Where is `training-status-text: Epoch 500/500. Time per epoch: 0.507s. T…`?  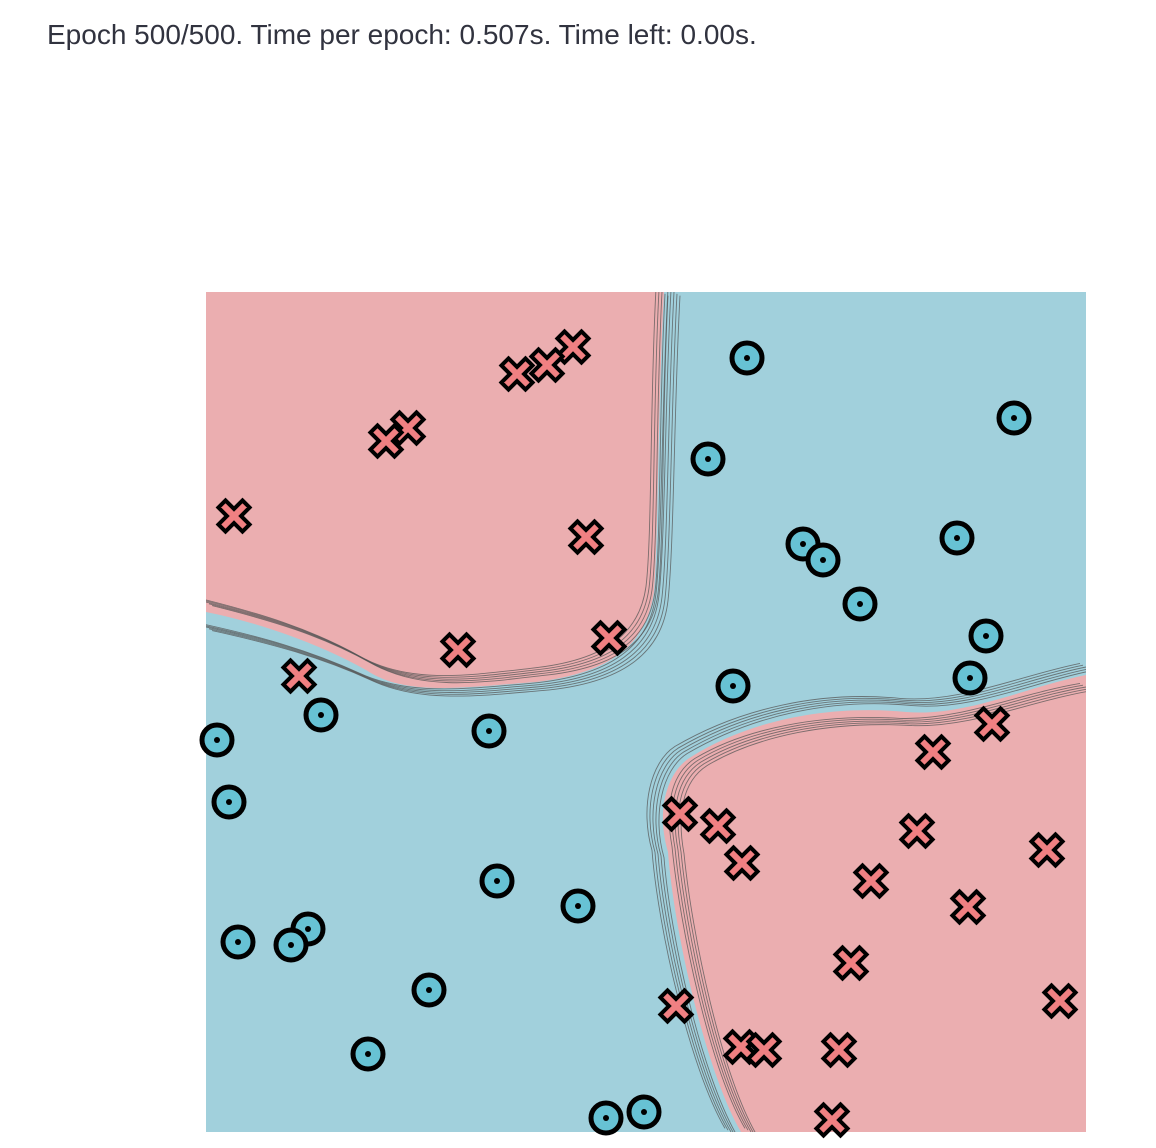 training-status-text: Epoch 500/500. Time per epoch: 0.507s. T… is located at coordinates (402, 34).